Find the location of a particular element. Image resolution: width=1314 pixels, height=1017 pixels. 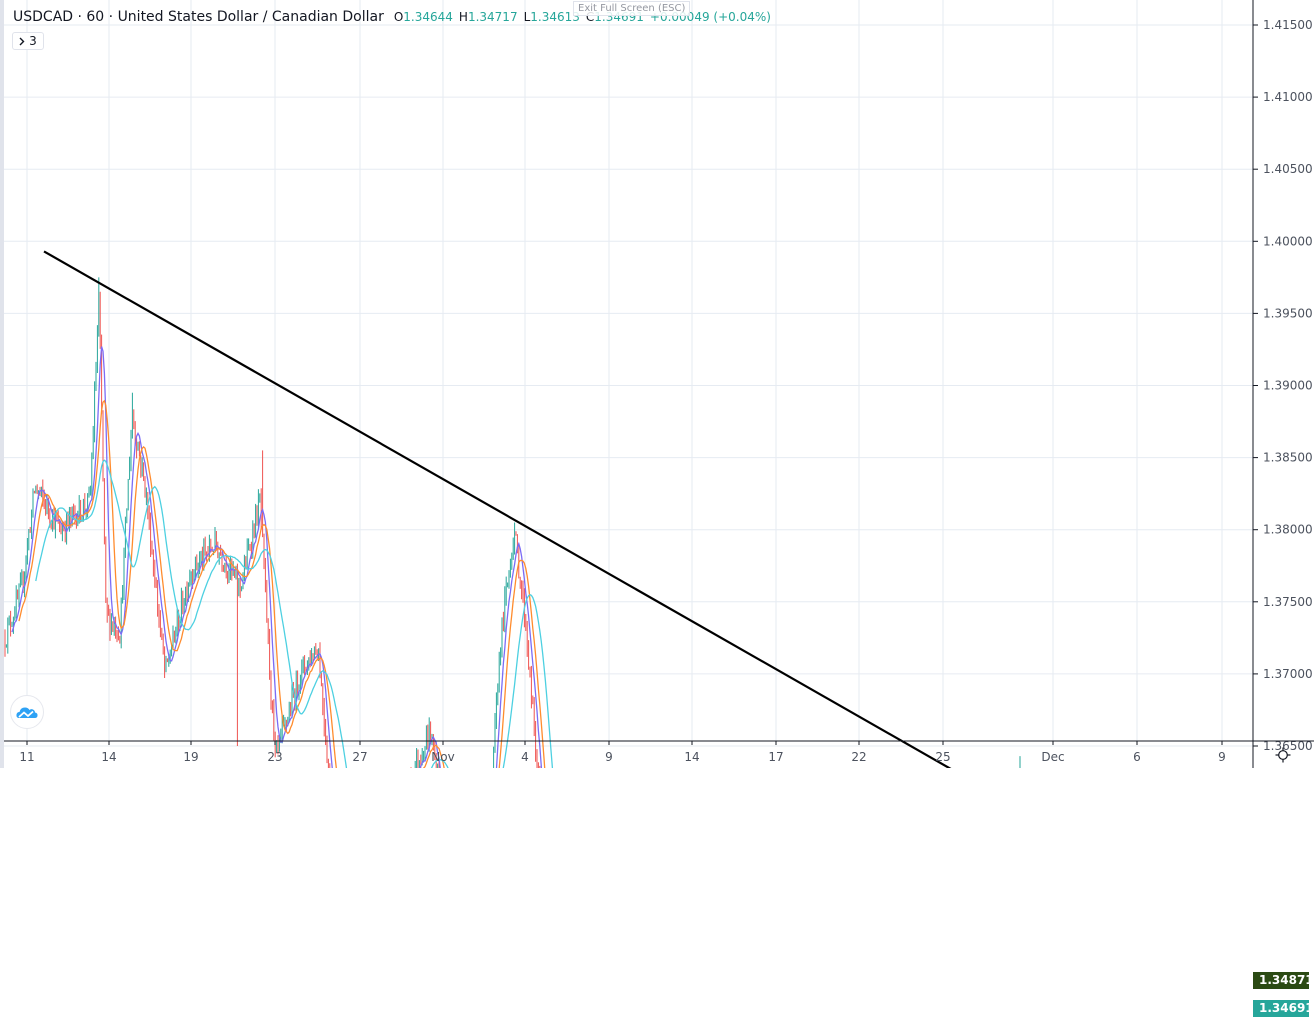

indicators-collapse-button: 3 is located at coordinates (28, 41).